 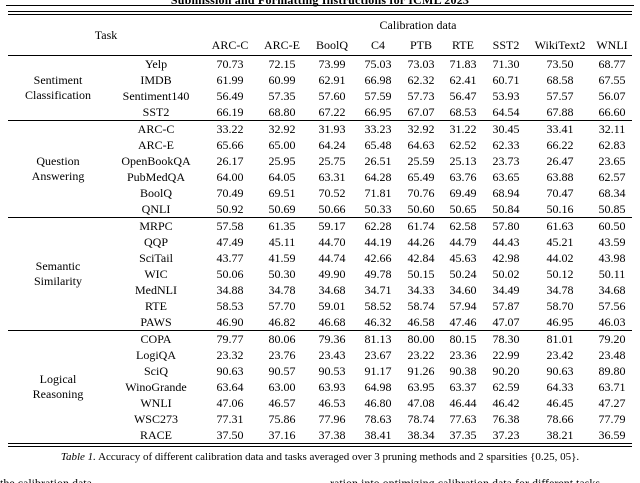 What do you see at coordinates (560, 208) in the screenshot?
I see `cell-value: 50.16` at bounding box center [560, 208].